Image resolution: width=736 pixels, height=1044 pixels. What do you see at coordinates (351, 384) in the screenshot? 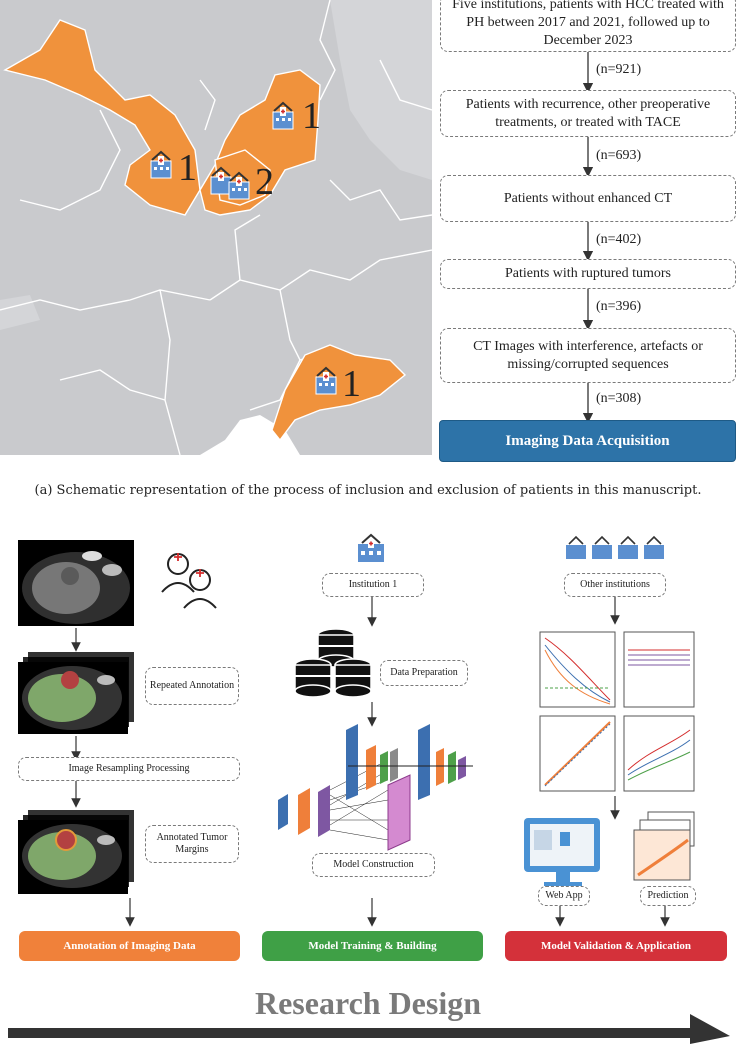
I see `institution-count-4: 1` at bounding box center [351, 384].